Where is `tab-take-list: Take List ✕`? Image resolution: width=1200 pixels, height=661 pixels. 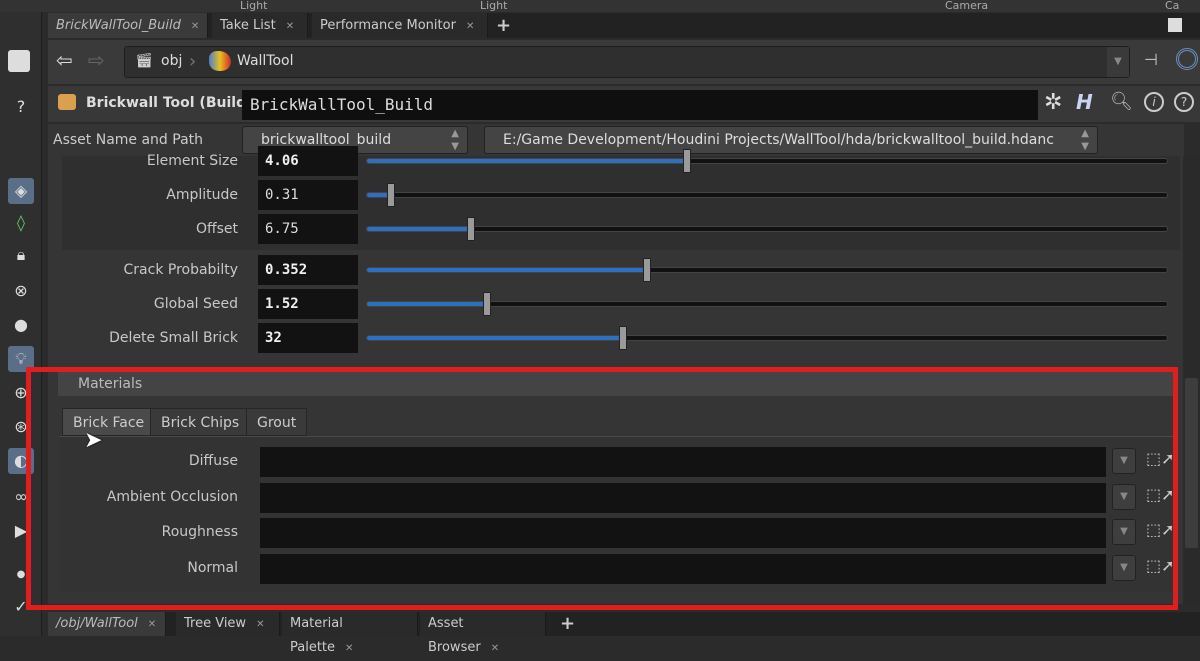 tab-take-list: Take List ✕ is located at coordinates (260, 25).